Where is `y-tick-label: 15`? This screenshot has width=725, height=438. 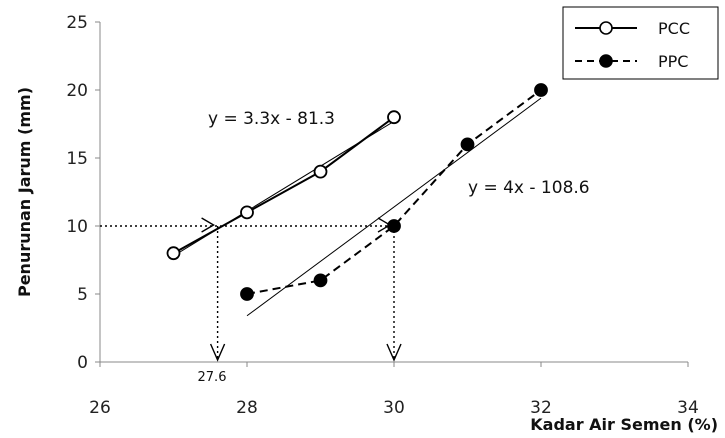
y-tick-label: 15 is located at coordinates (77, 159).